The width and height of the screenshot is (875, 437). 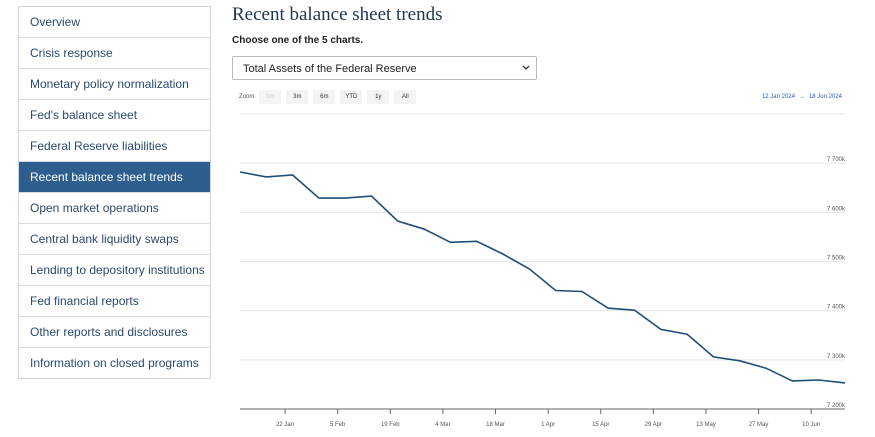 What do you see at coordinates (114, 270) in the screenshot?
I see `nav-item: Lending to depository institutions` at bounding box center [114, 270].